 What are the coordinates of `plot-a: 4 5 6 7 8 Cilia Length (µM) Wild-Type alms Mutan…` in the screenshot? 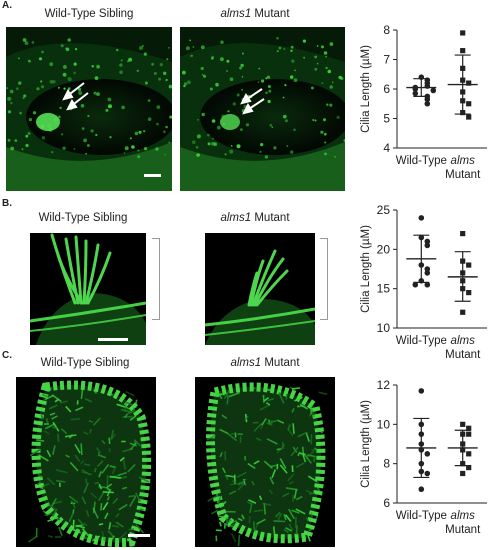 It's located at (425, 107).